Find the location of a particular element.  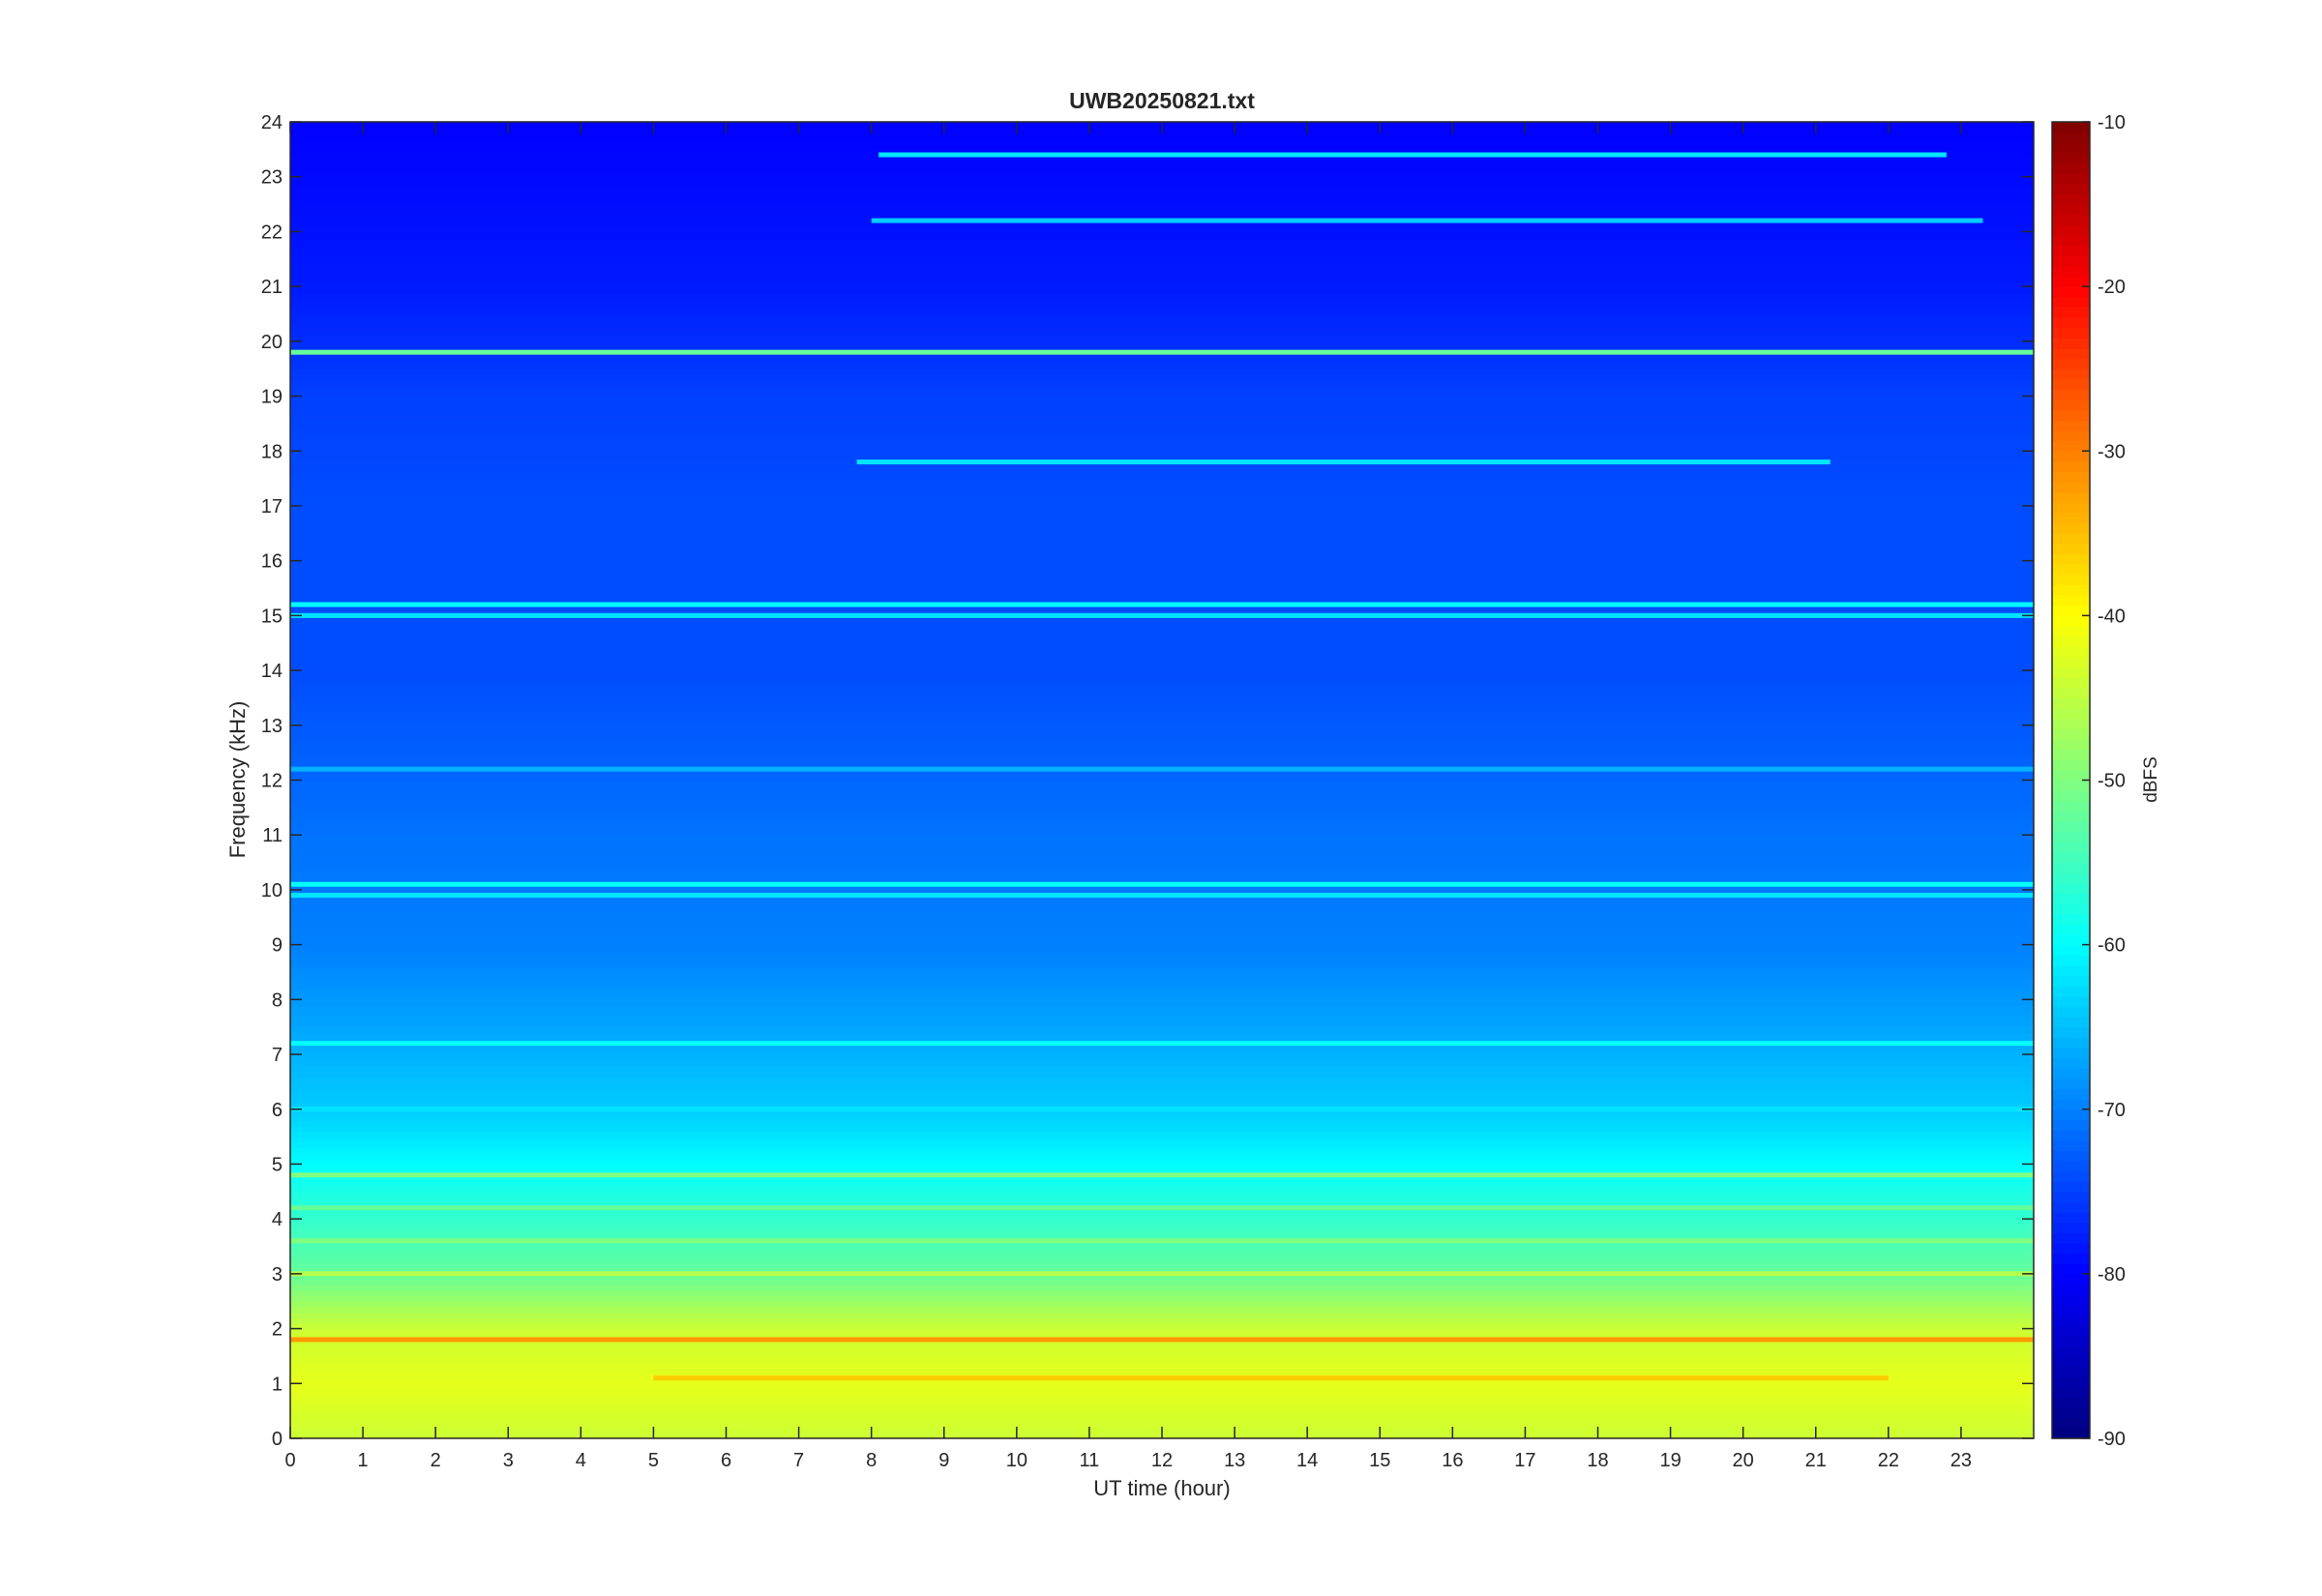

colorbar-tick-label: -80 is located at coordinates (2112, 1275).